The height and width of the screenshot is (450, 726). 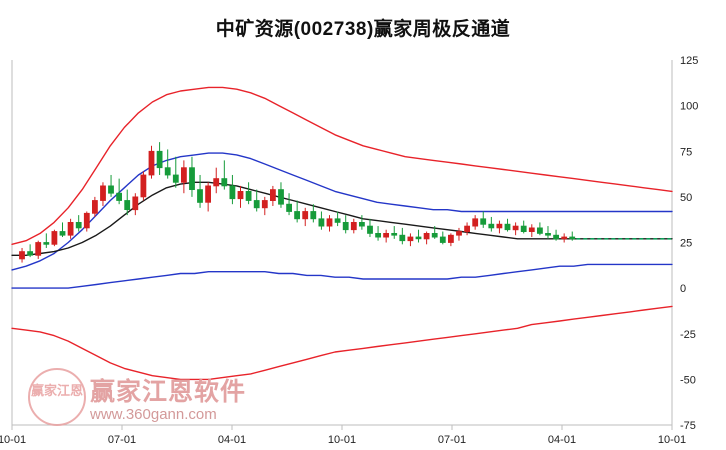 I want to click on x-axis-tick-labels: 10-01 07-01 04-01 10-01 07-01 04-01 10-01, so click(x=343, y=435).